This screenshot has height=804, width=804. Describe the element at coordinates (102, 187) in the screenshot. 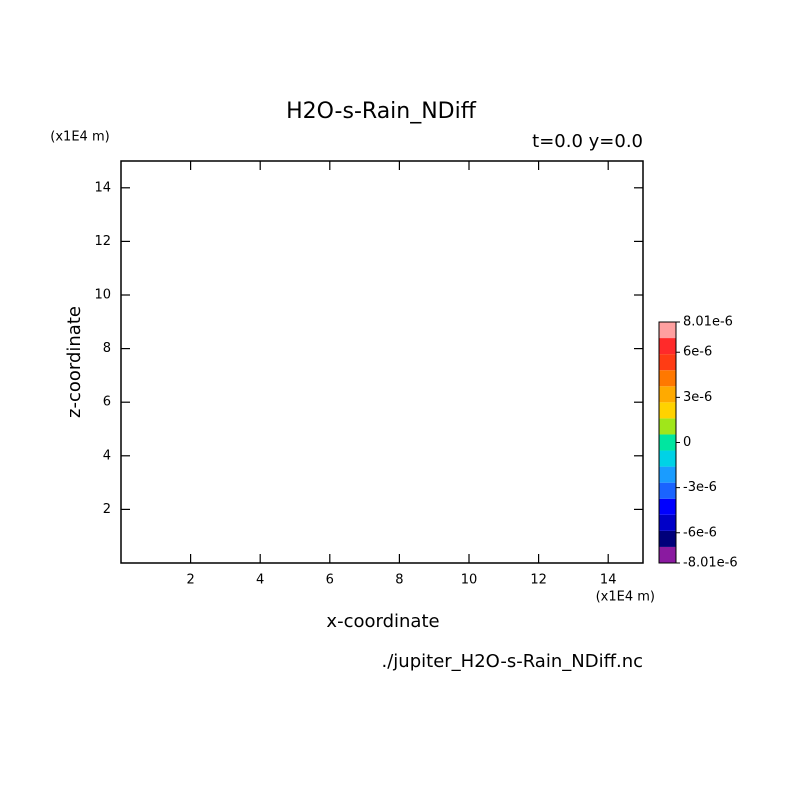

I see `y-tick-label: 14` at that location.